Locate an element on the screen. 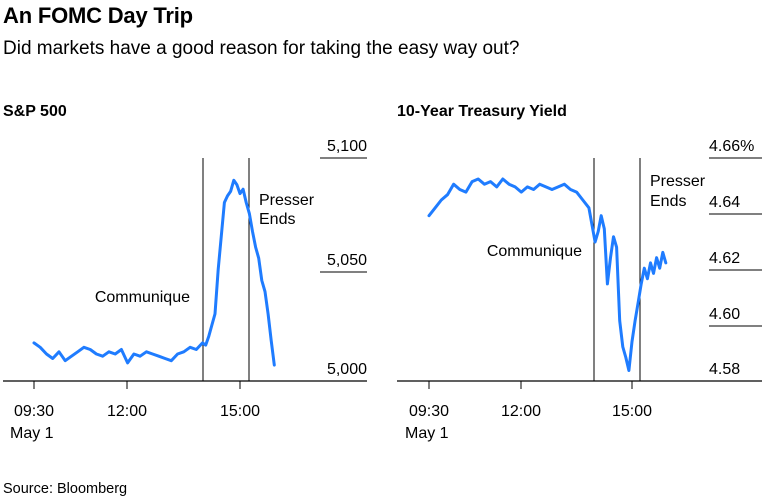 The width and height of the screenshot is (765, 502). treasury-y-tick-label: 4.64 is located at coordinates (724, 202).